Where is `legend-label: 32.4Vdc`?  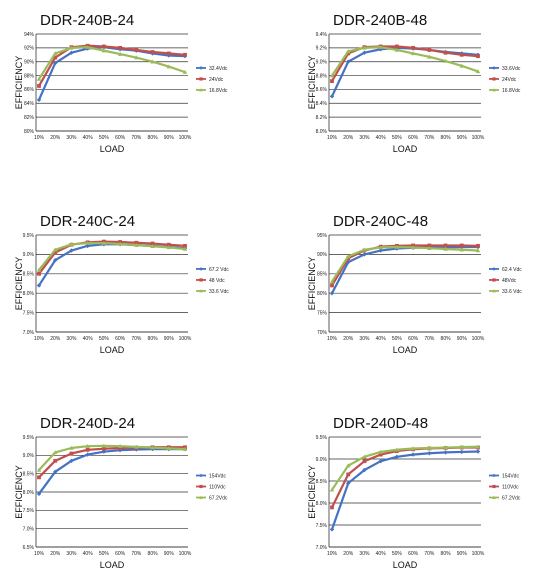 legend-label: 32.4Vdc is located at coordinates (218, 69).